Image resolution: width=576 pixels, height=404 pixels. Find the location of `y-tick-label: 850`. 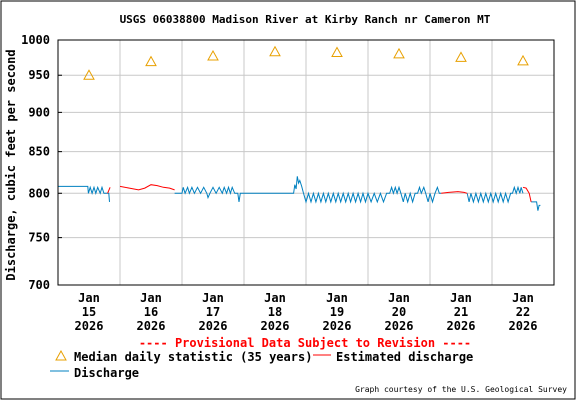

y-tick-label: 850 is located at coordinates (39, 152).